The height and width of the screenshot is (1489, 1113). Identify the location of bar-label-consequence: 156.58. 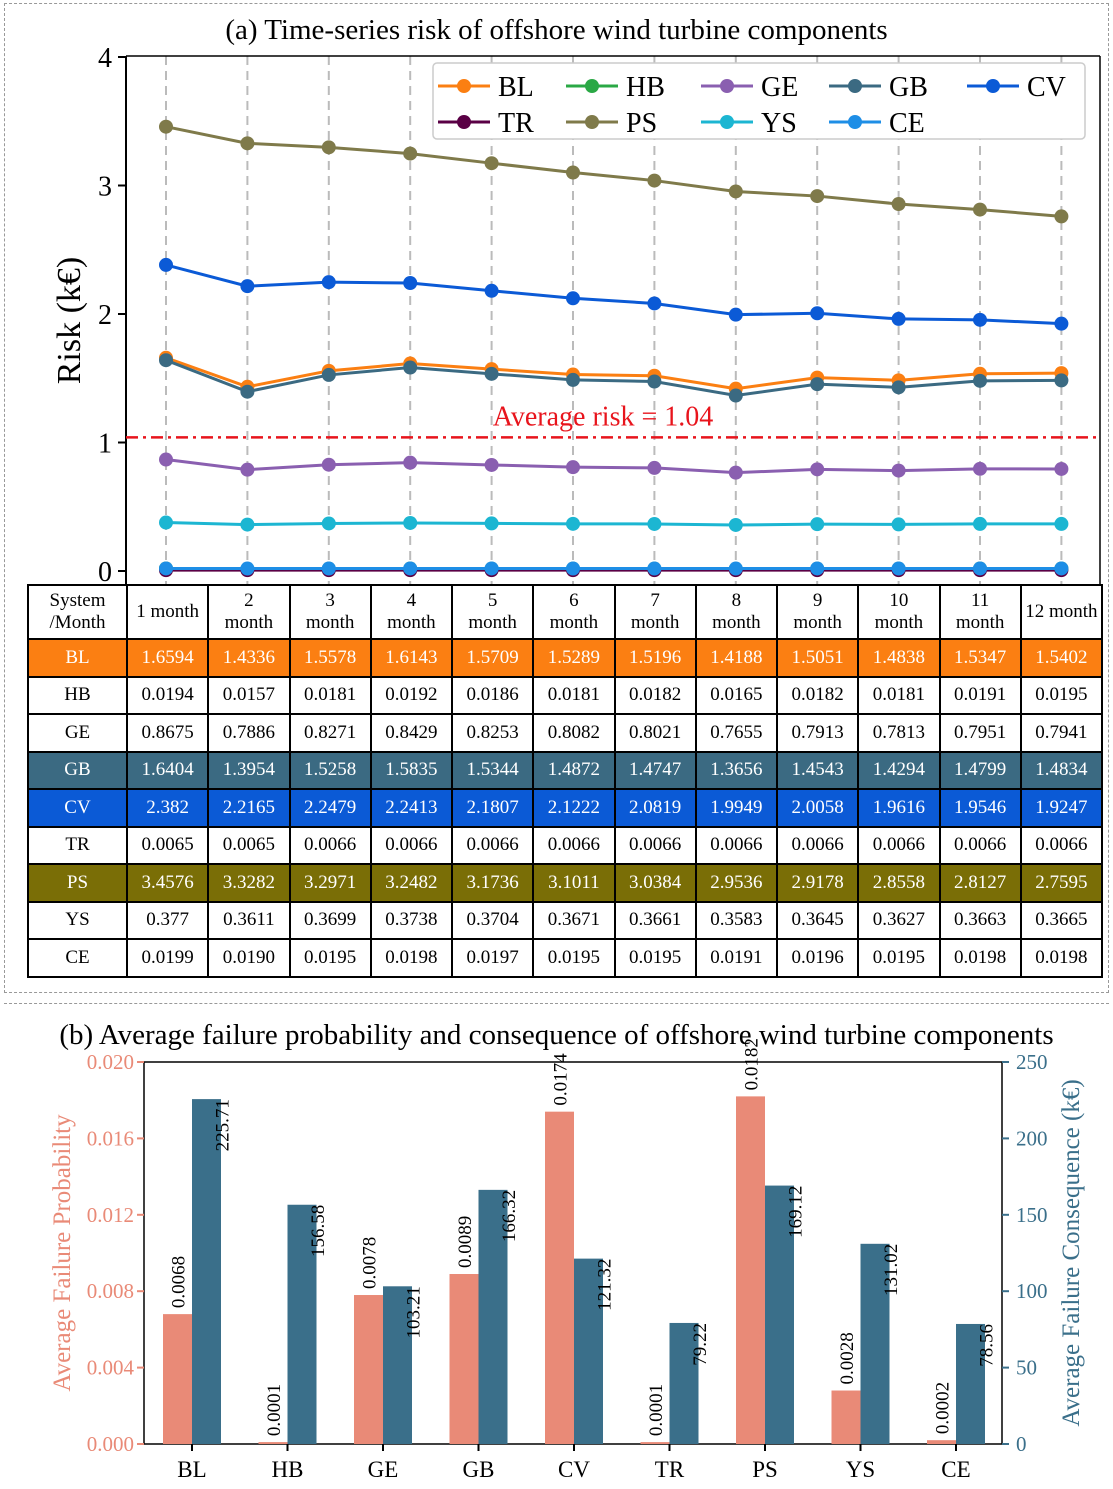
(318, 1231).